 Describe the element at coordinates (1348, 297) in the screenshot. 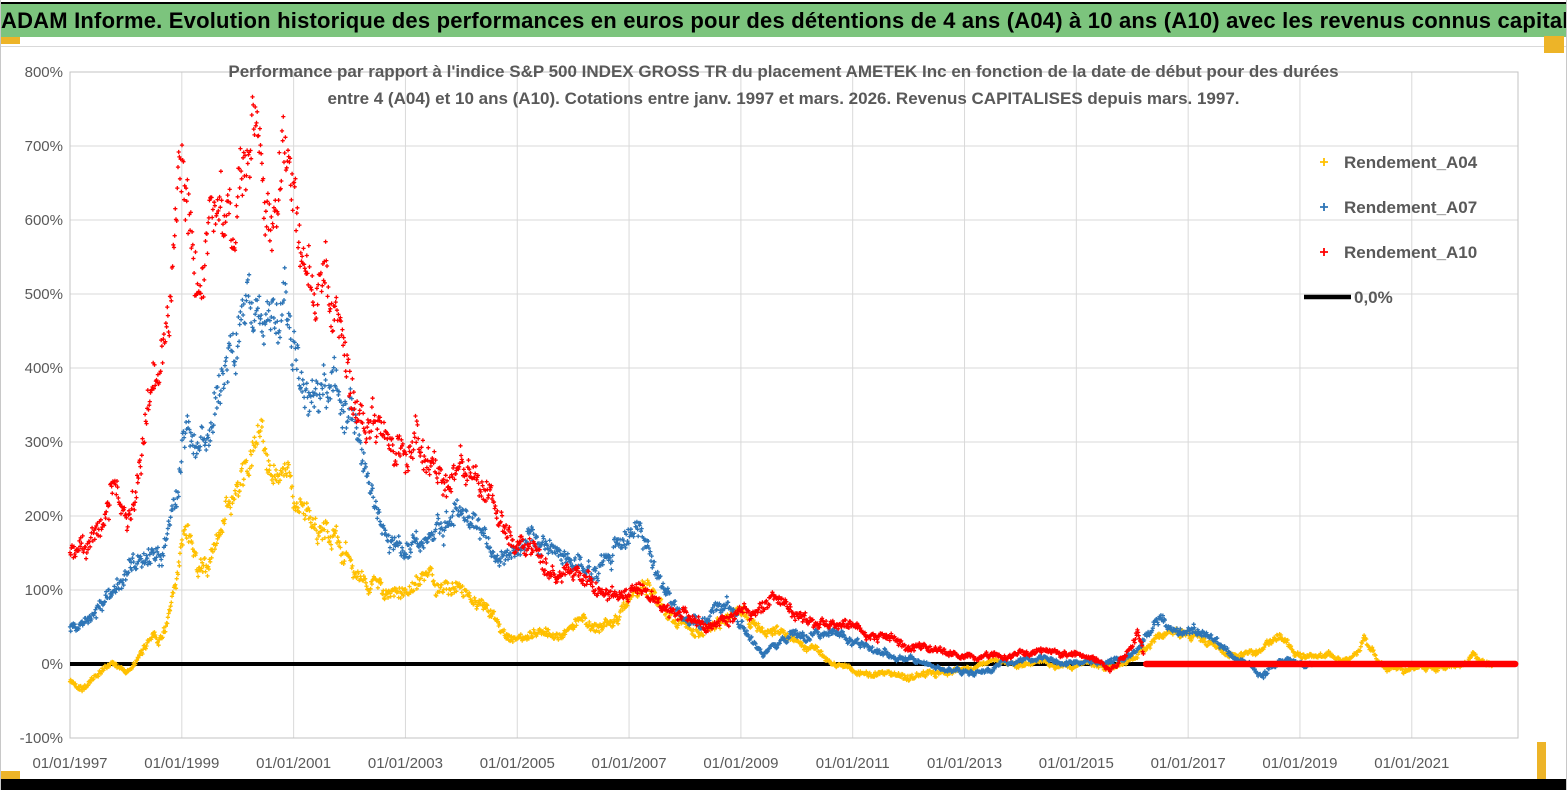

I see `legend-item-0-0-: 0,0%` at that location.